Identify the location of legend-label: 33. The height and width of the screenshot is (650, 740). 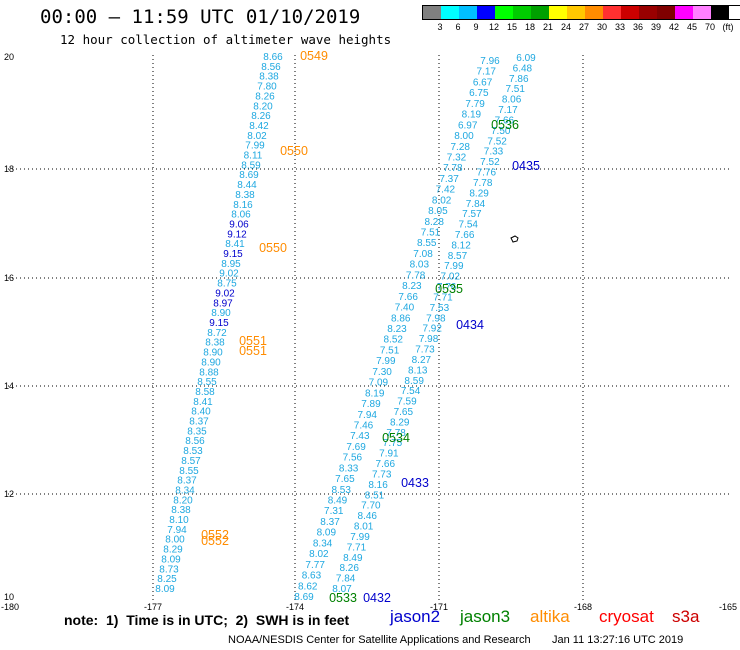
(620, 27).